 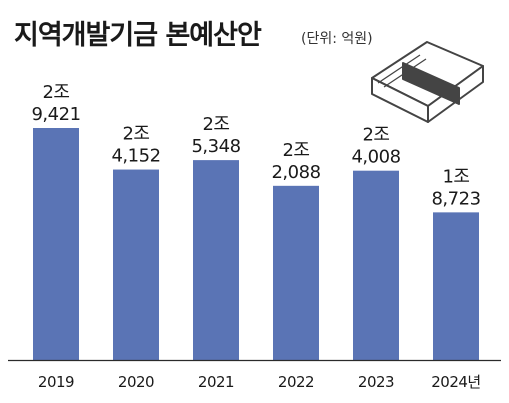 I want to click on bar-2022, so click(x=296, y=272).